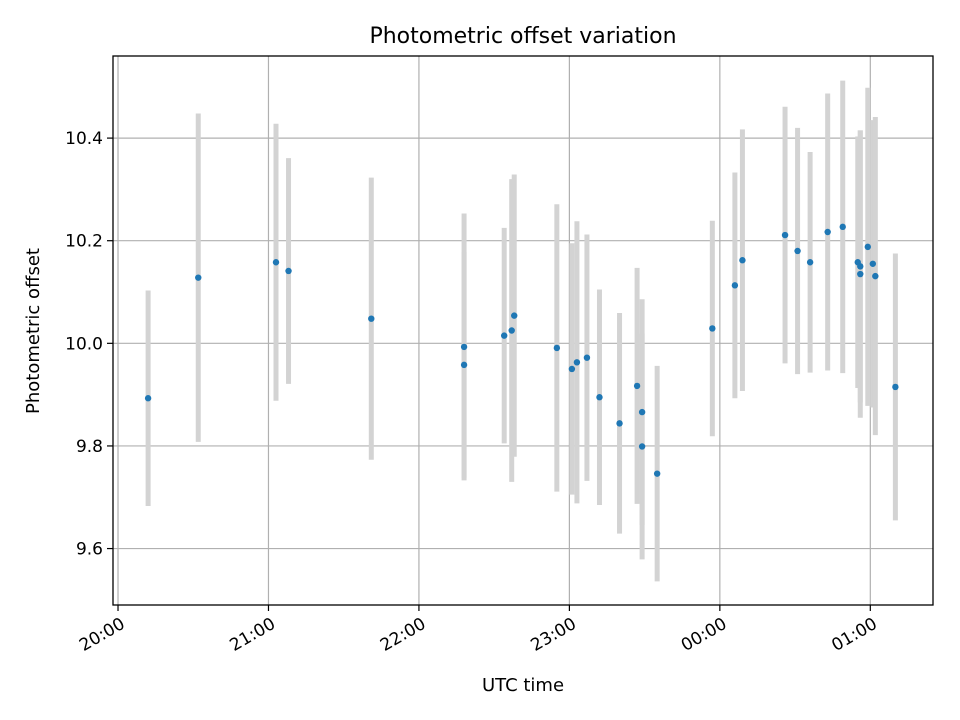 The height and width of the screenshot is (720, 960). I want to click on y-tick-label: 10.2, so click(84, 242).